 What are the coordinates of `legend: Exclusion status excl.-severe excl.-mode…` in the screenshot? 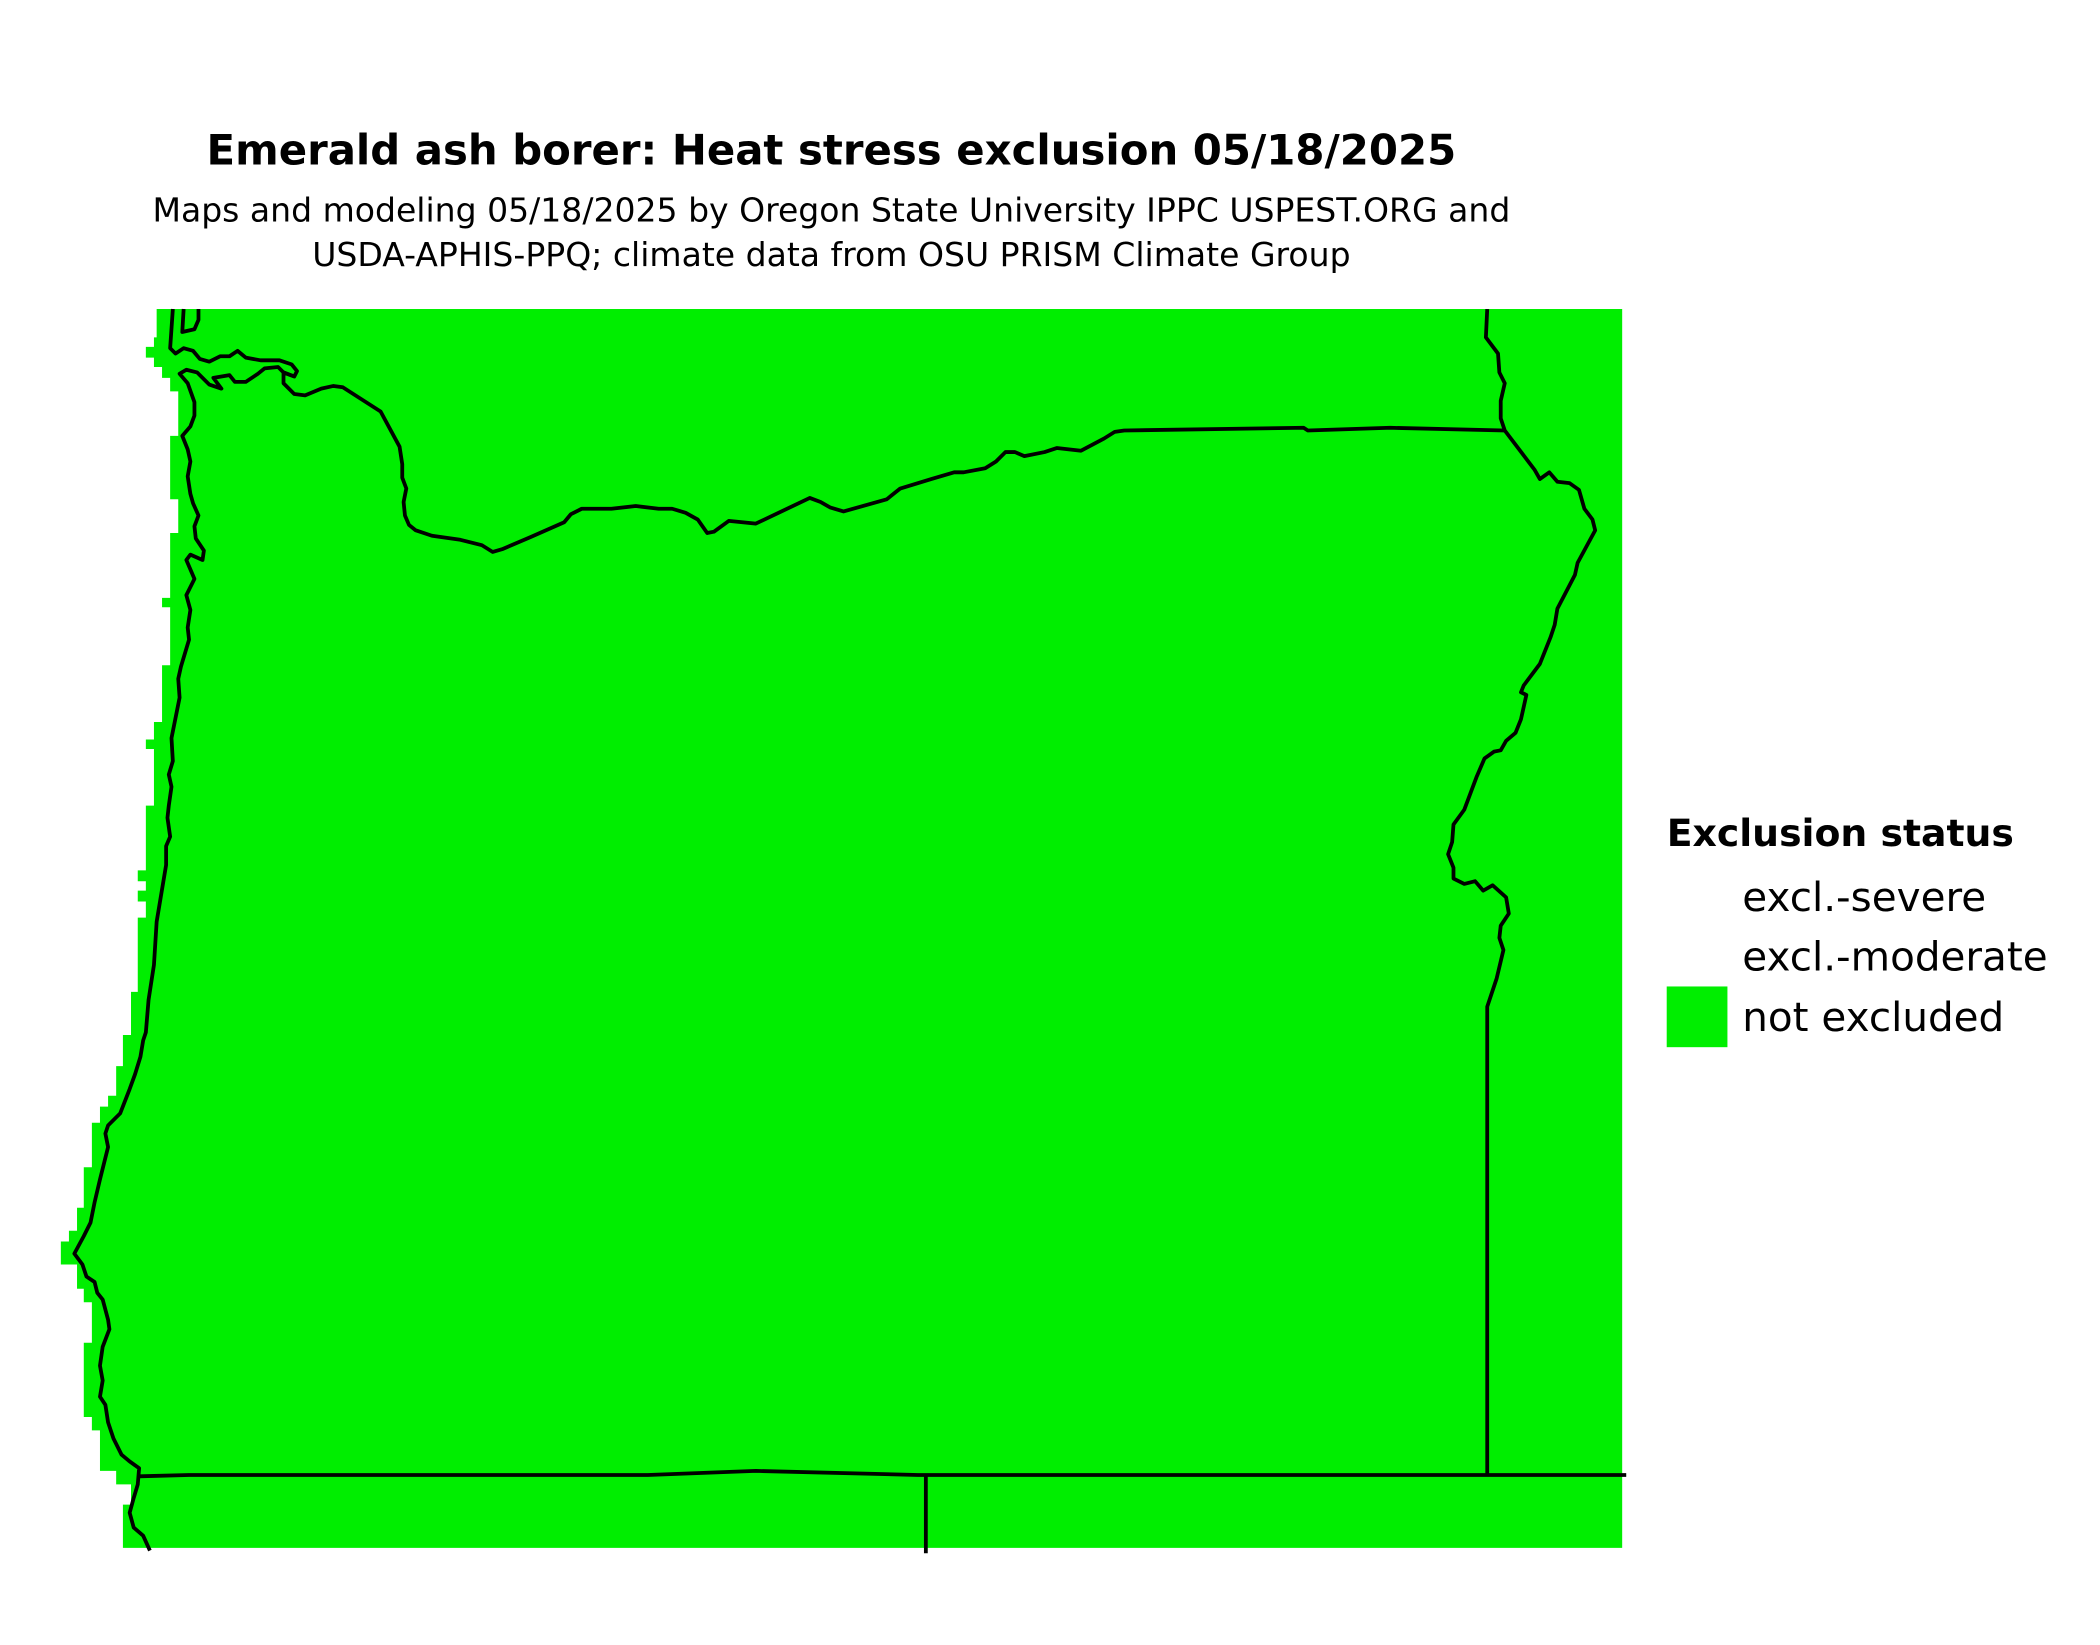 It's located at (1857, 929).